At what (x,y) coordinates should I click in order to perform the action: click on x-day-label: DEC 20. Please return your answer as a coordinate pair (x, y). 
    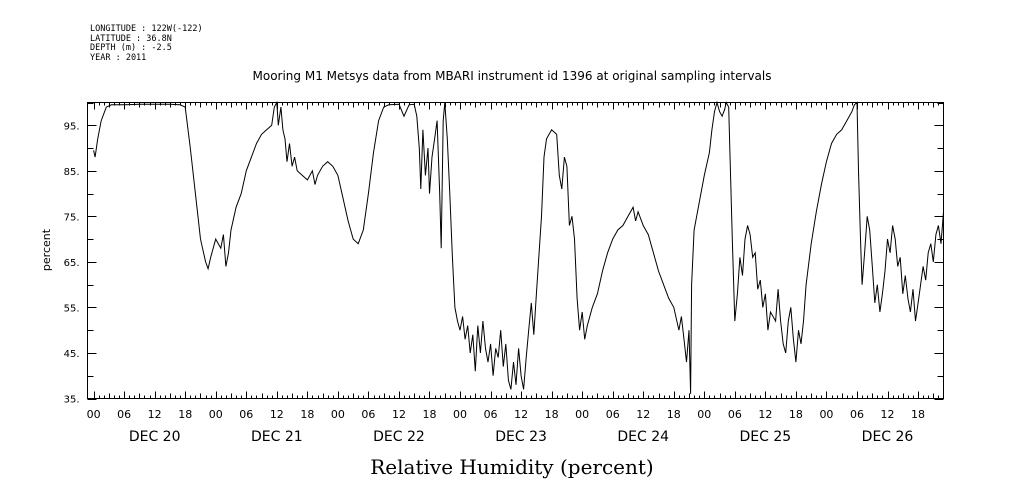
    Looking at the image, I should click on (155, 437).